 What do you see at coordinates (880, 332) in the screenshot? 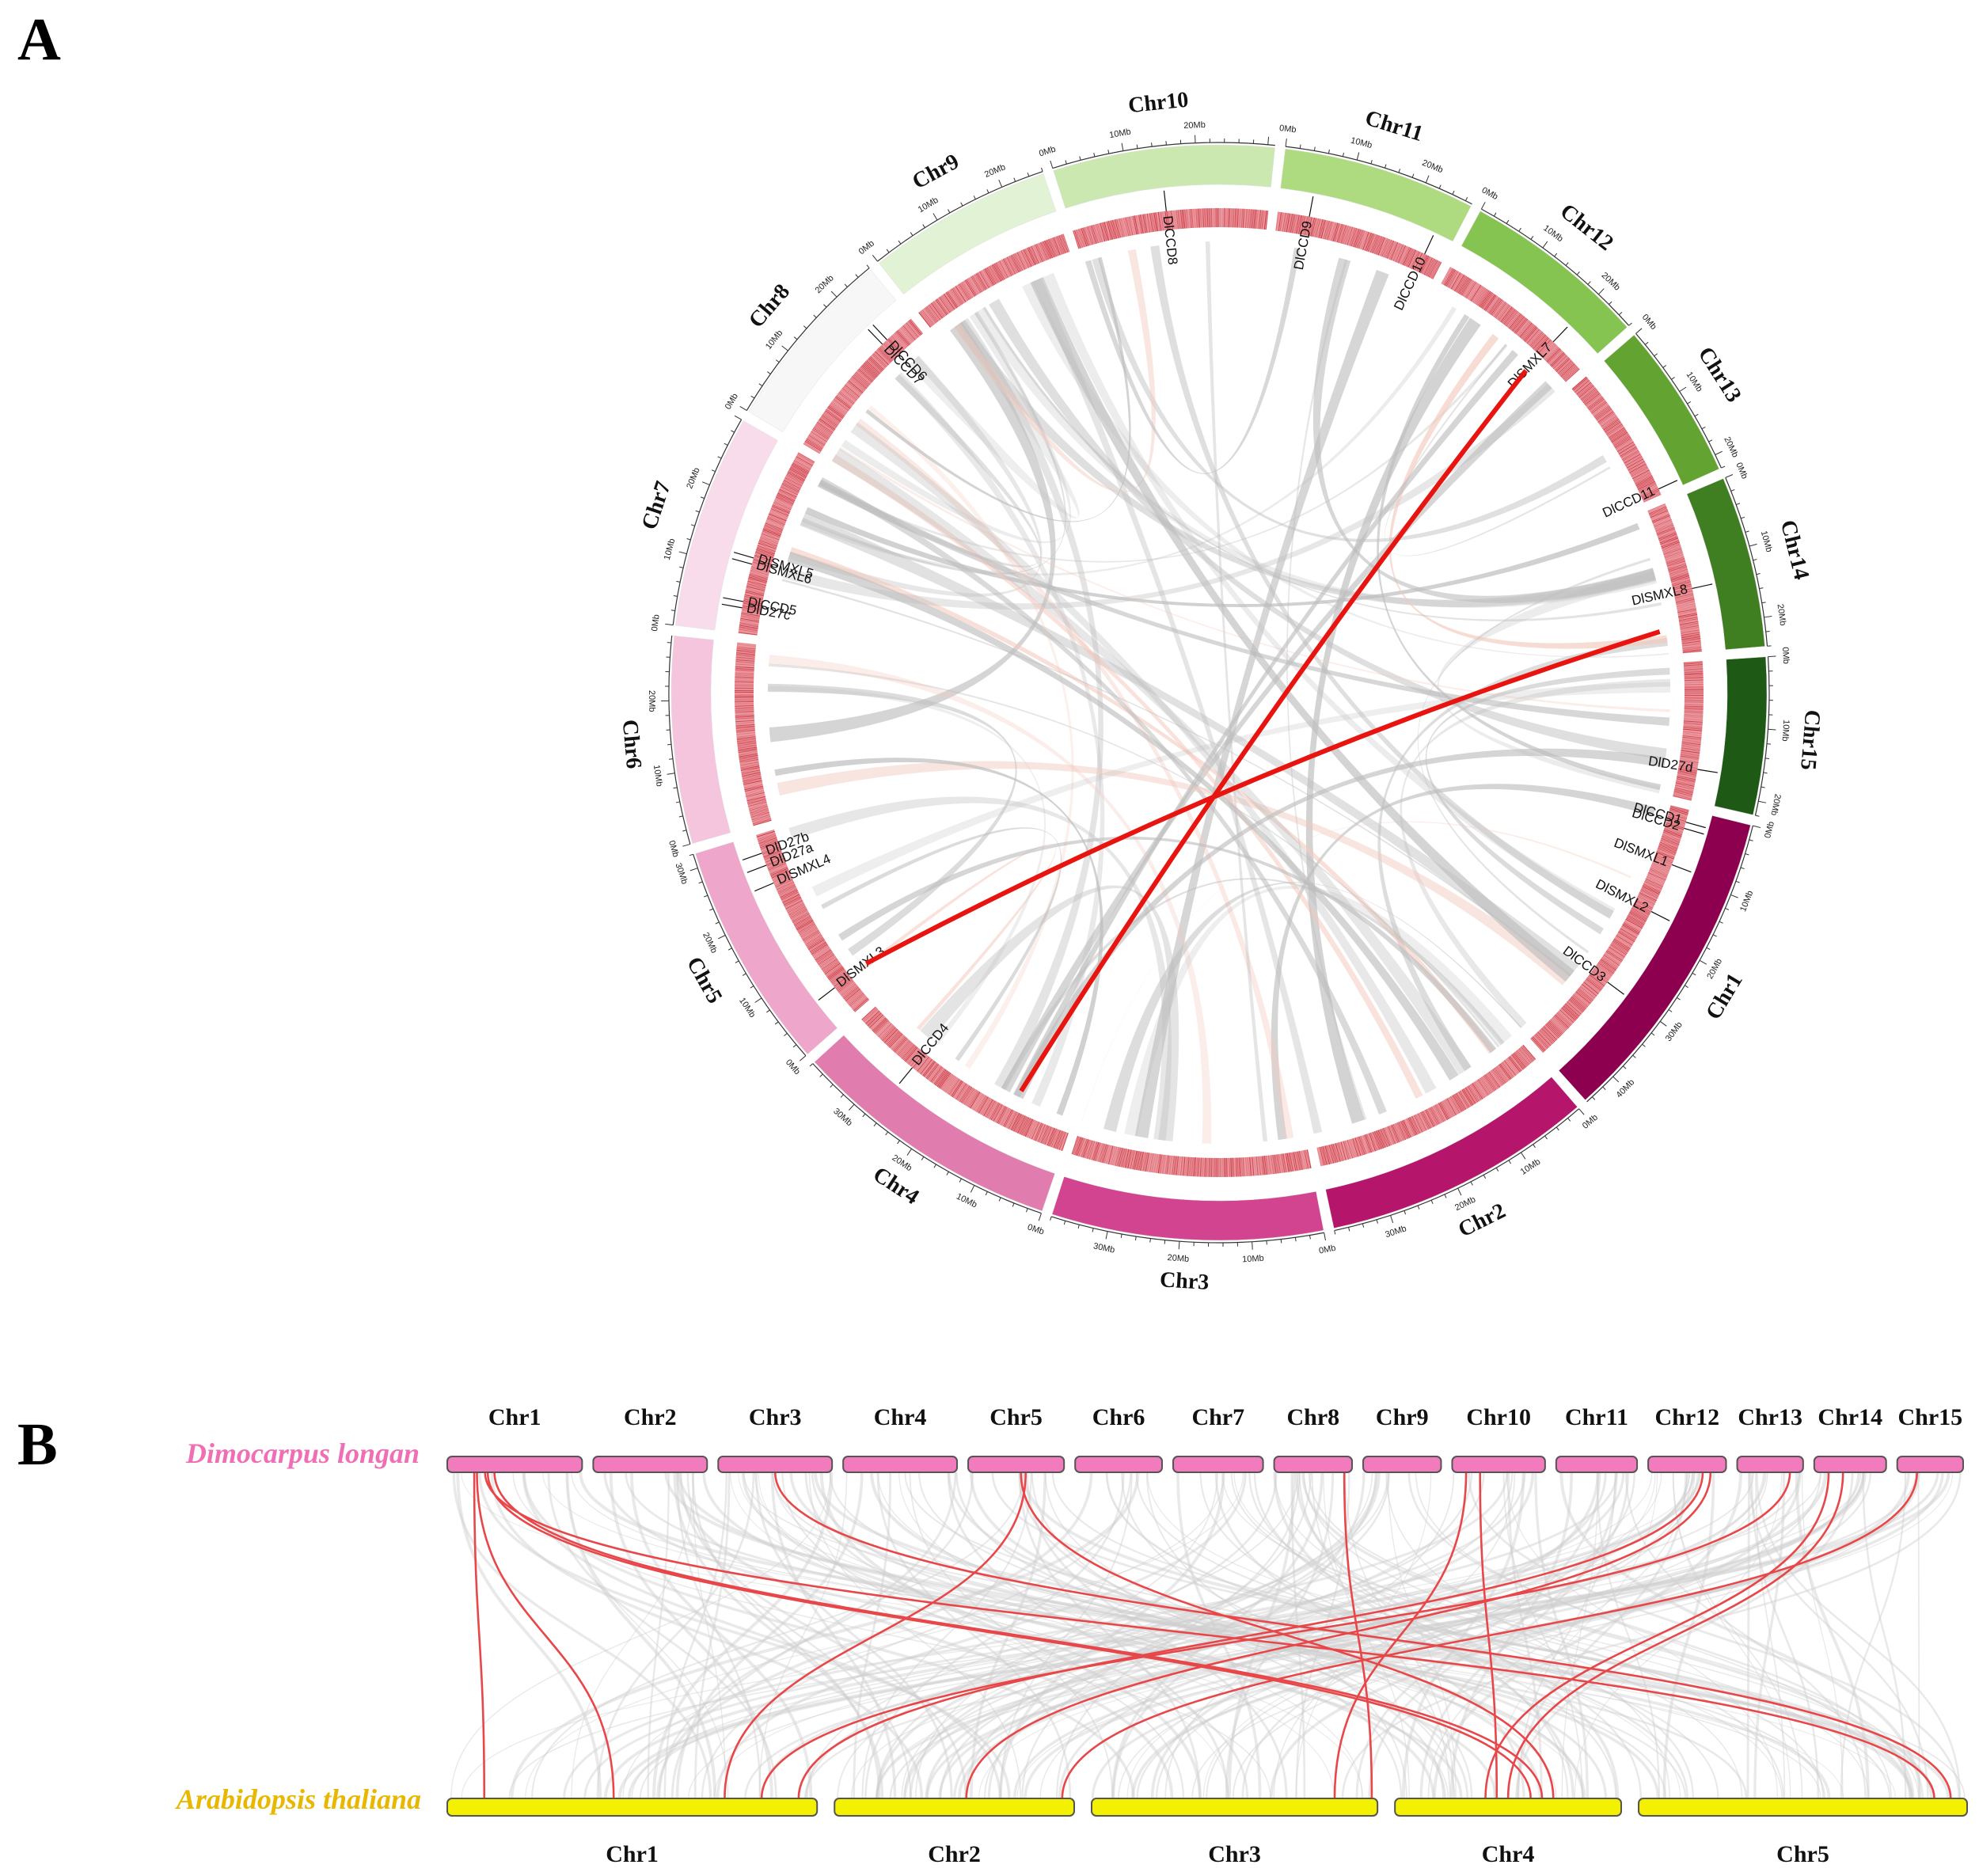
I see `gene-tick` at bounding box center [880, 332].